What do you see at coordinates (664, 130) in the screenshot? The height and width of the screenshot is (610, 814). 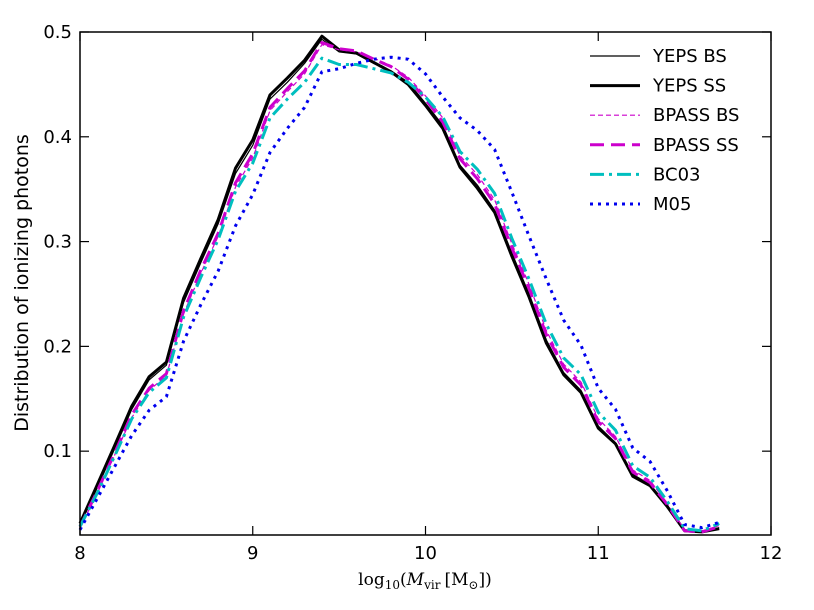 I see `legend: YEPS BS YEPS SS BPASS BS BPASS SS BC03 M05` at bounding box center [664, 130].